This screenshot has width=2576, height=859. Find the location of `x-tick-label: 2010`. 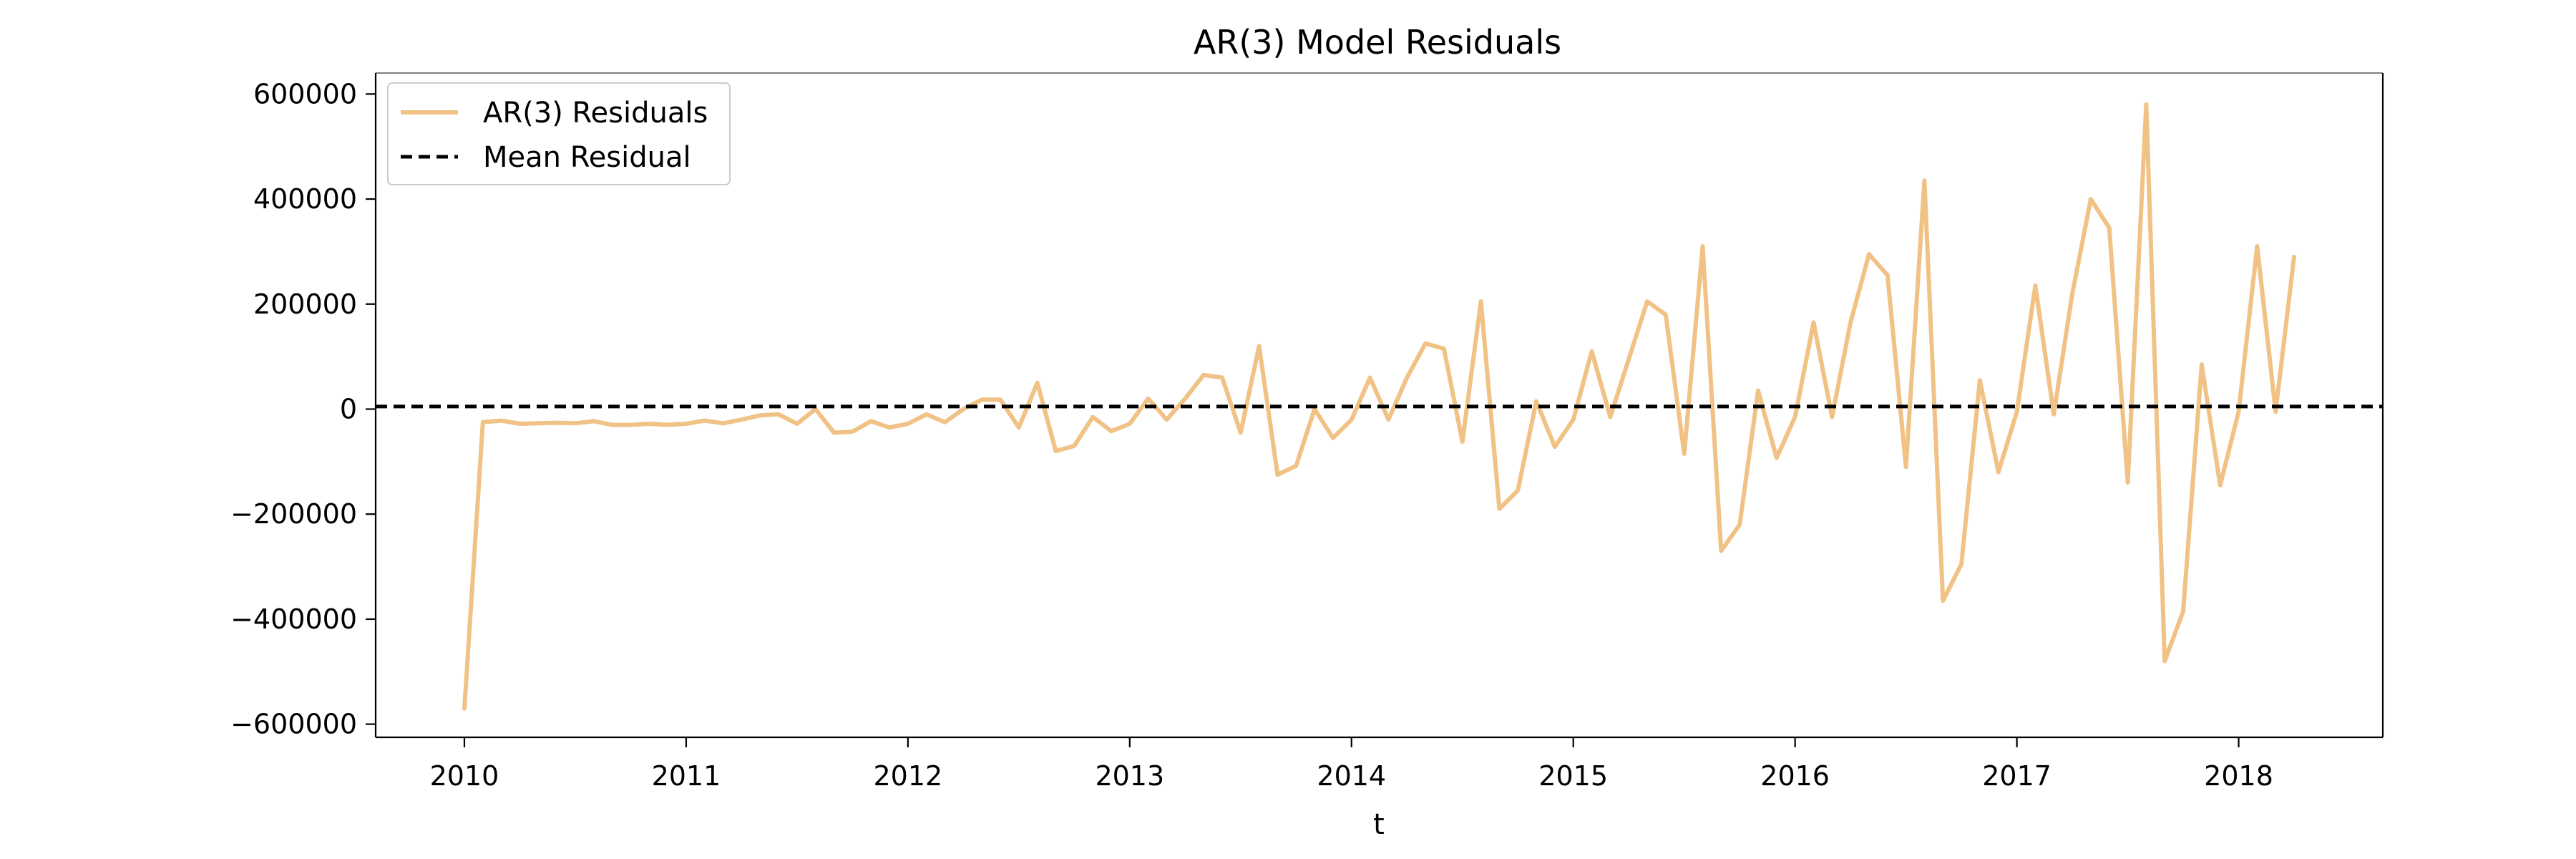

x-tick-label: 2010 is located at coordinates (464, 776).